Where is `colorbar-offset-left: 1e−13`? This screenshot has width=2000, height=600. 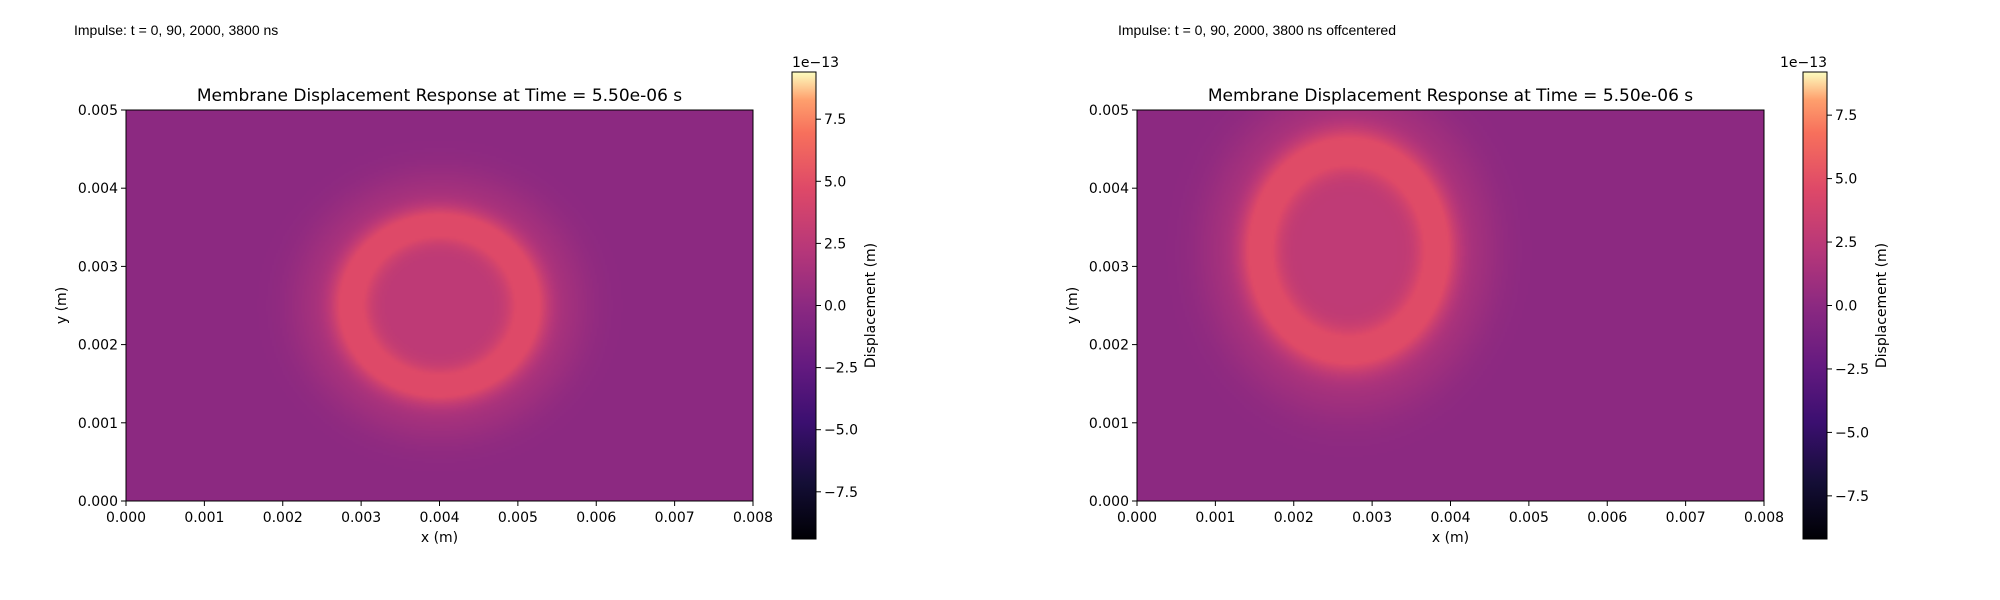 colorbar-offset-left: 1e−13 is located at coordinates (815, 63).